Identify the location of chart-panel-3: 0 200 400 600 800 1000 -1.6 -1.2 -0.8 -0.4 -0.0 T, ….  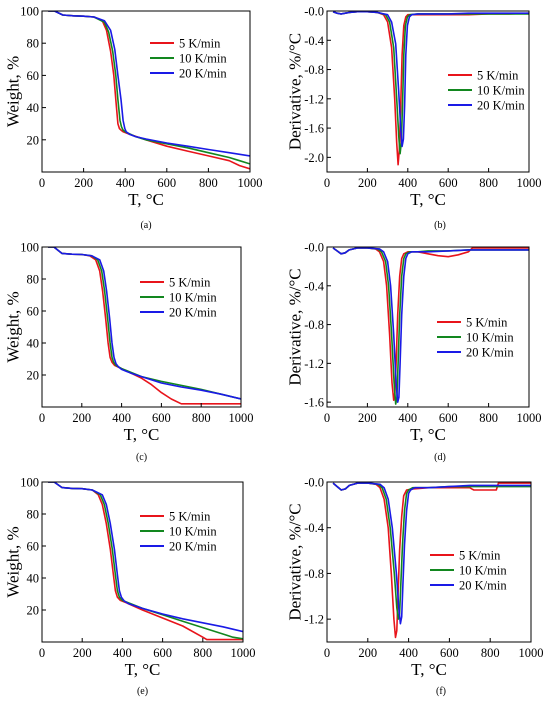
(414, 352).